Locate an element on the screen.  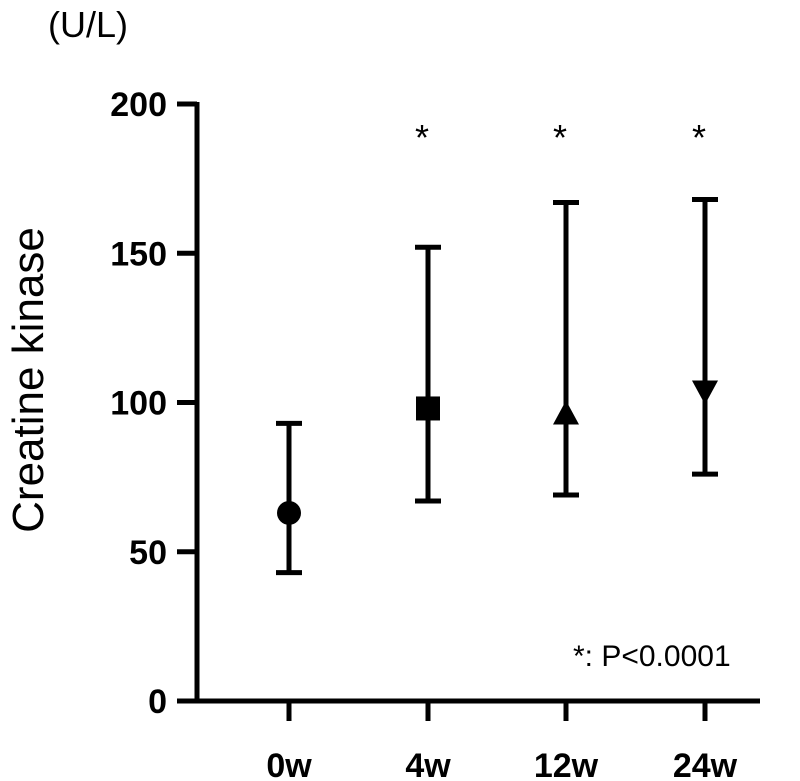
y-tick-label: 50 is located at coordinates (148, 553).